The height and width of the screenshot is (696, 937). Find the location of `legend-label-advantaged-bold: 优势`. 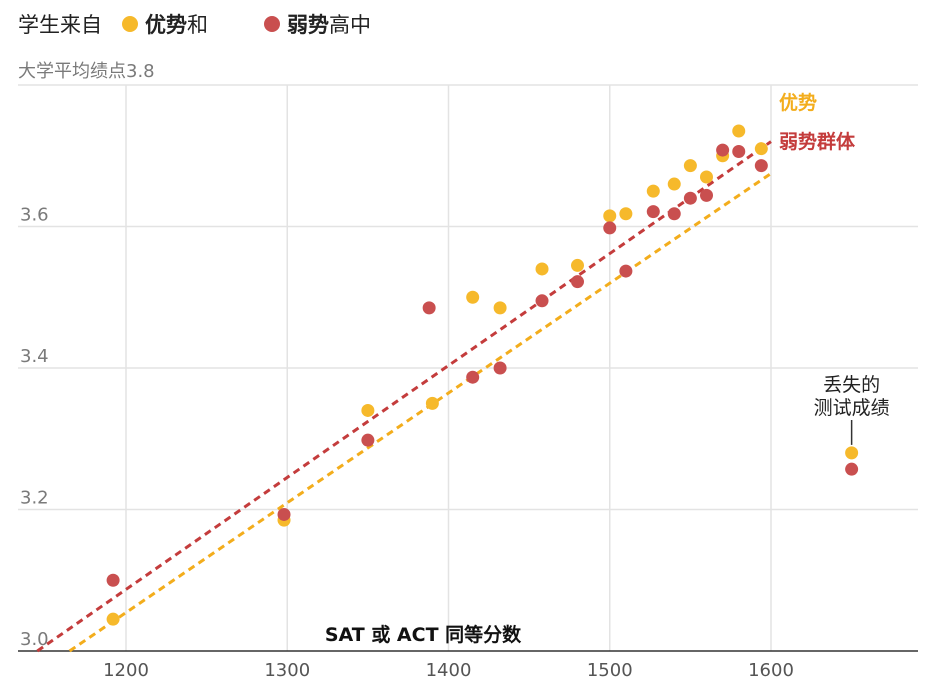

legend-label-advantaged-bold: 优势 is located at coordinates (166, 25).